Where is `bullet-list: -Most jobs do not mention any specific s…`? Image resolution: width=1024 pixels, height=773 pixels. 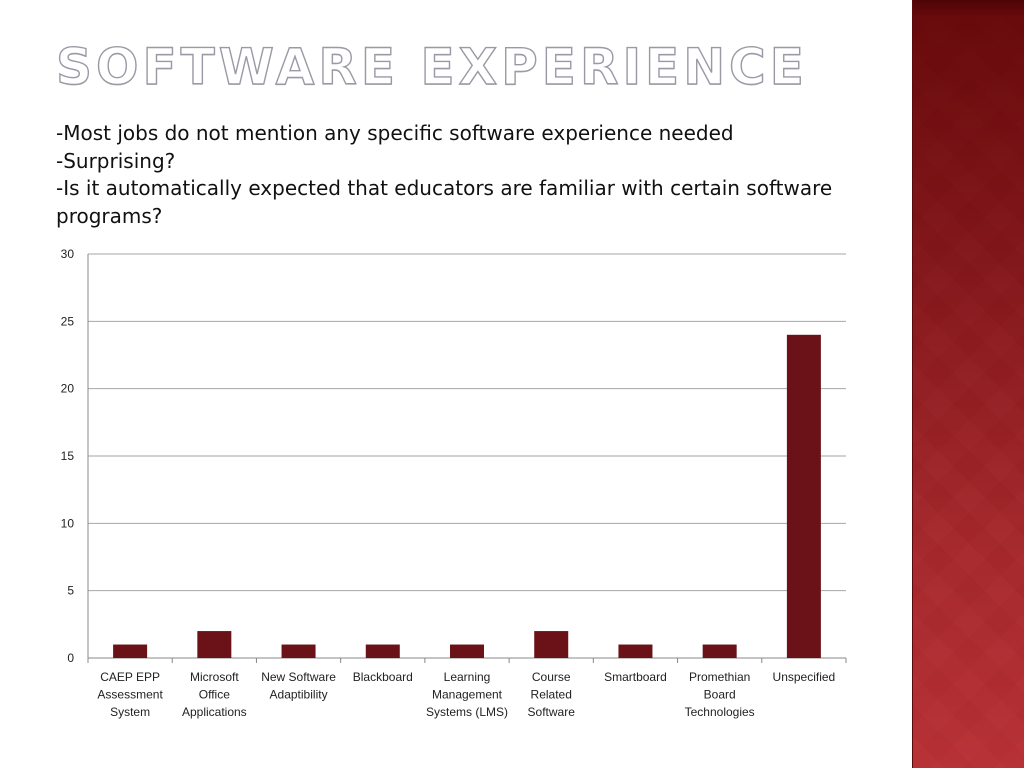
bullet-list: -Most jobs do not mention any specific s… is located at coordinates (471, 175).